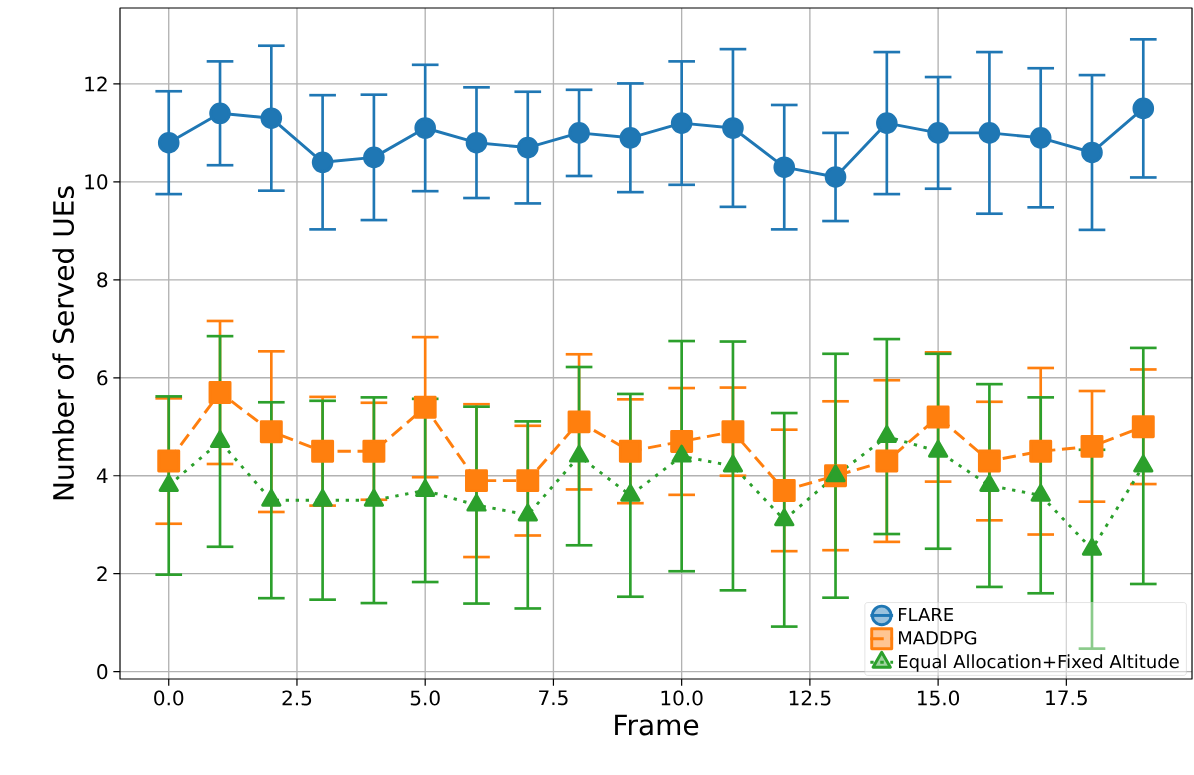 This screenshot has width=1194, height=775. I want to click on x-tick-label: 2.5, so click(297, 698).